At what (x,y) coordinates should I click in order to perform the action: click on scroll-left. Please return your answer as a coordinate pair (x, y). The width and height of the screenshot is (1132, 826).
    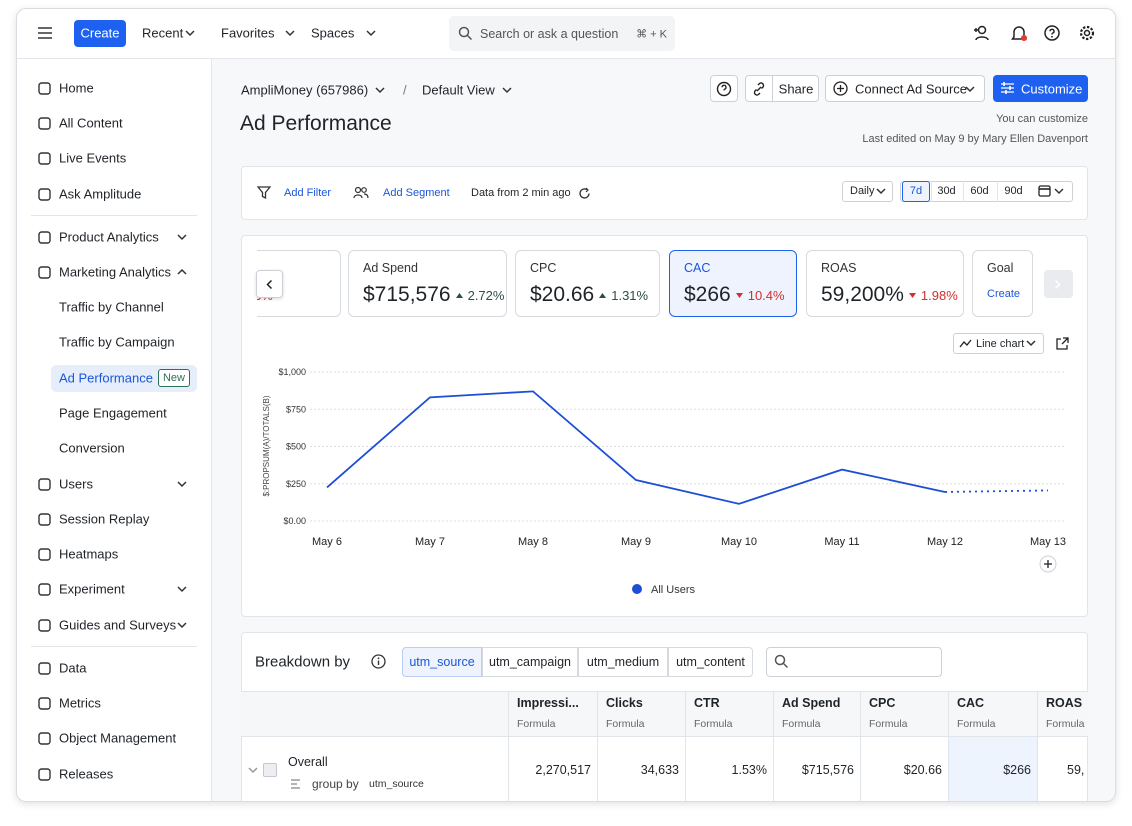
    Looking at the image, I should click on (269, 284).